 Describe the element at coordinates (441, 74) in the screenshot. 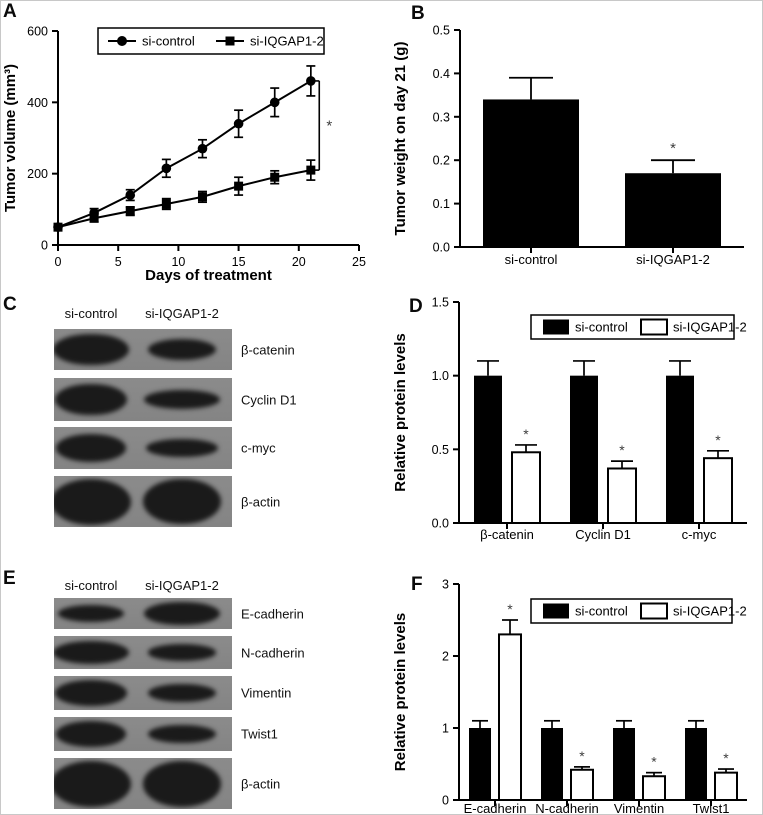

I see `y-tick-label: 0.4` at that location.